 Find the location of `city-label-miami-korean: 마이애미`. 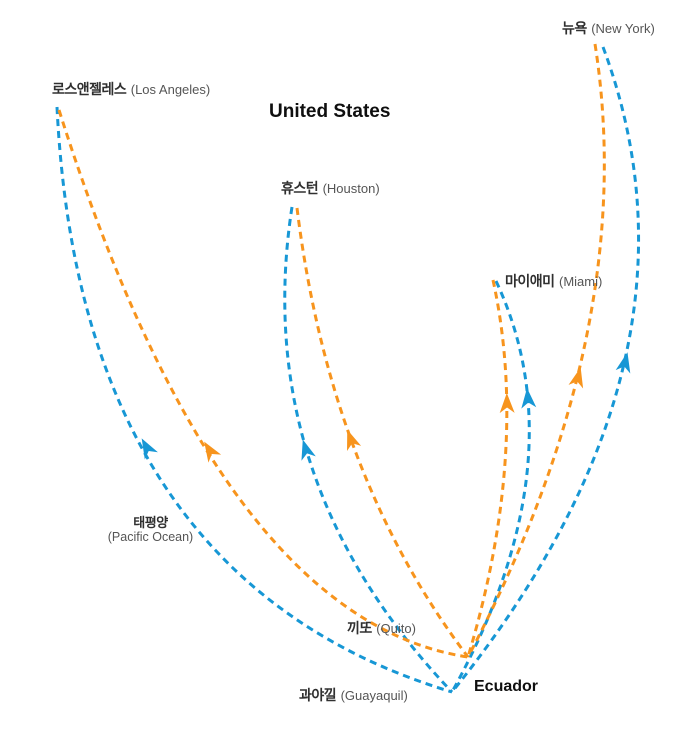

city-label-miami-korean: 마이애미 is located at coordinates (530, 281).